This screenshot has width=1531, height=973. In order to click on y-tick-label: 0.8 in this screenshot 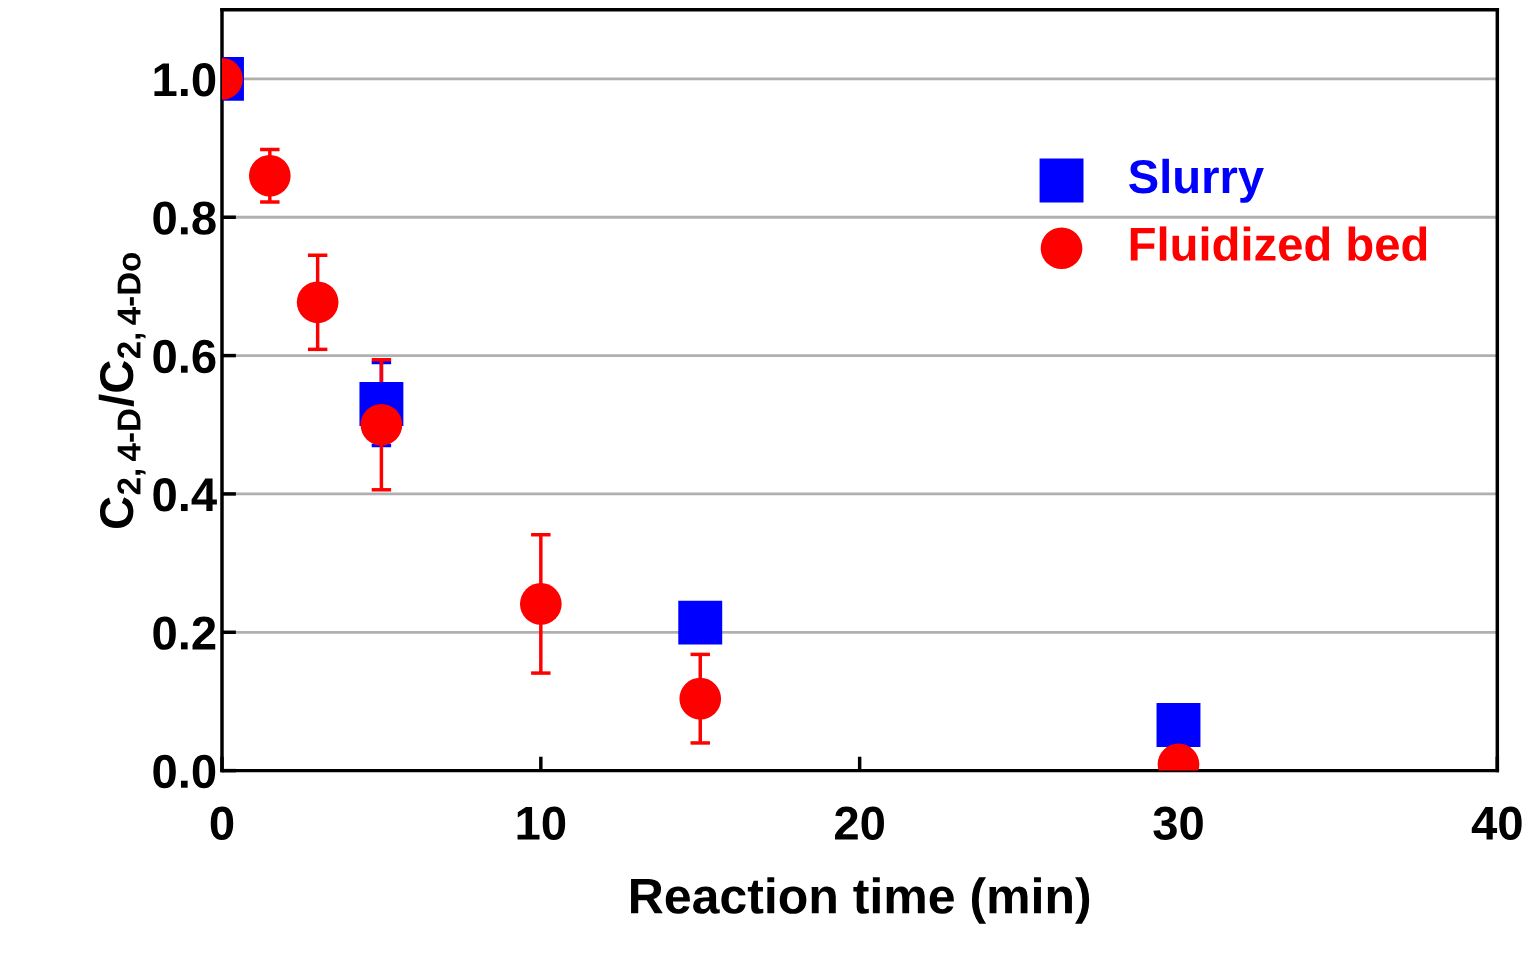, I will do `click(184, 218)`.